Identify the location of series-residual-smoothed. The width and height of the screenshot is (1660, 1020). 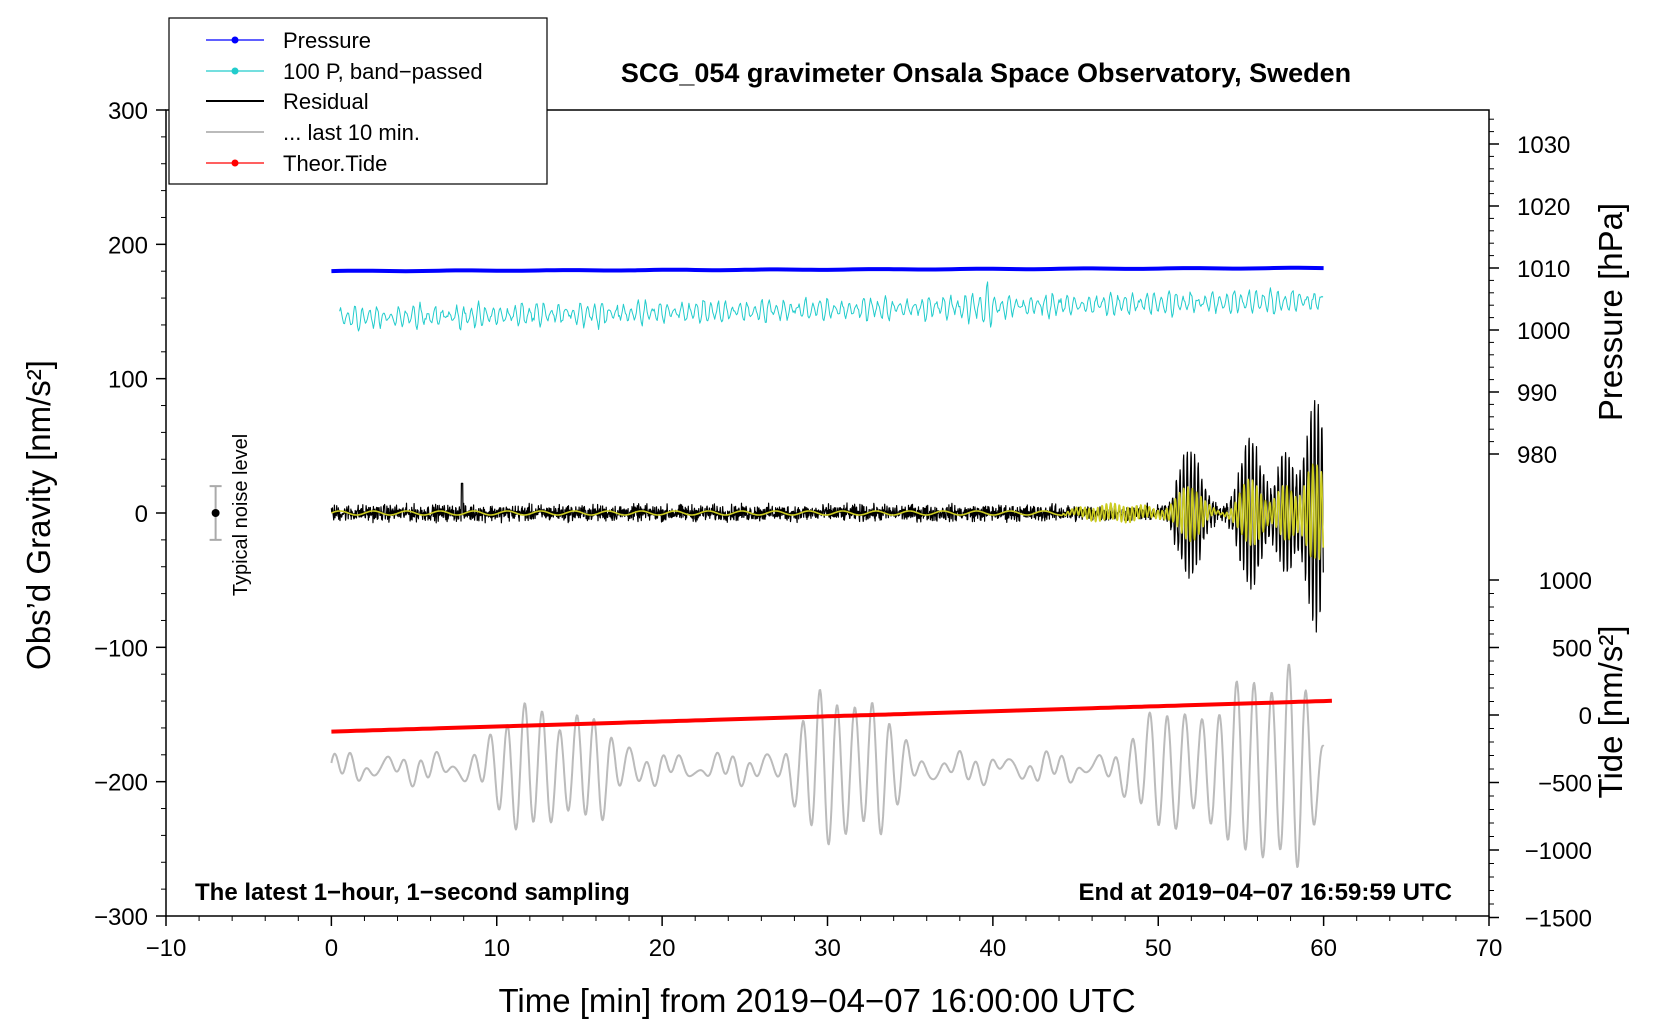
(827, 512).